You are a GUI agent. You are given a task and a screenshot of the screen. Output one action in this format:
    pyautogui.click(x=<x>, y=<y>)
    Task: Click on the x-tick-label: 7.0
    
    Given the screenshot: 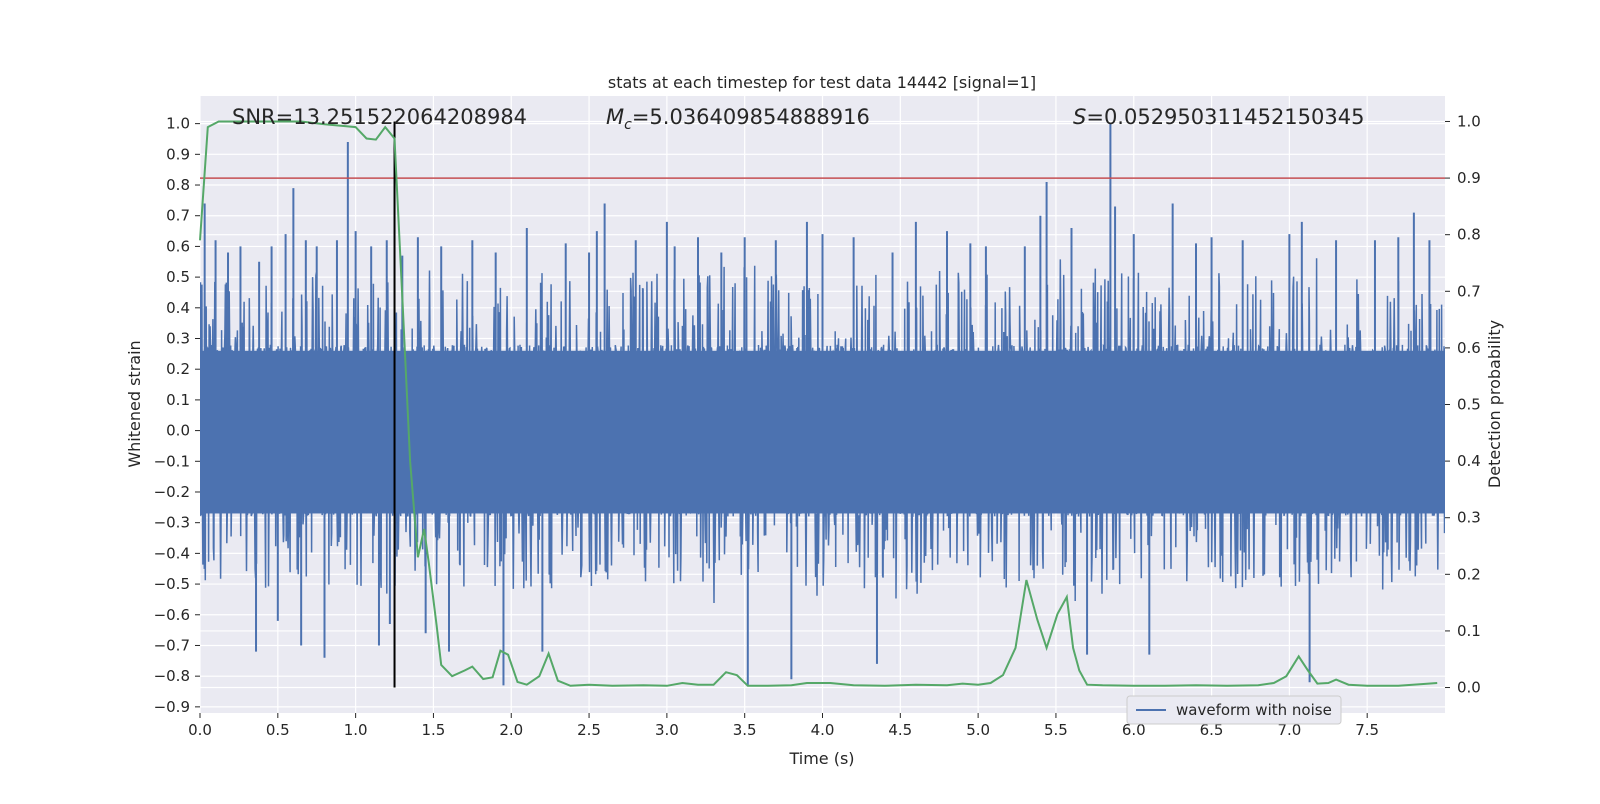 What is the action you would take?
    pyautogui.click(x=1289, y=730)
    